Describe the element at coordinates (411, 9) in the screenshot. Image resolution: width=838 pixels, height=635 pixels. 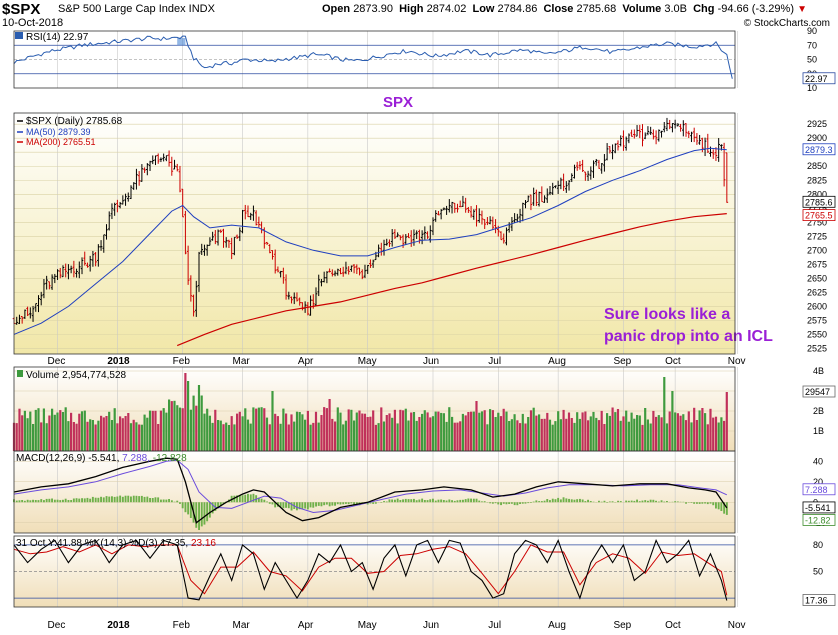
I see `high-label: High` at that location.